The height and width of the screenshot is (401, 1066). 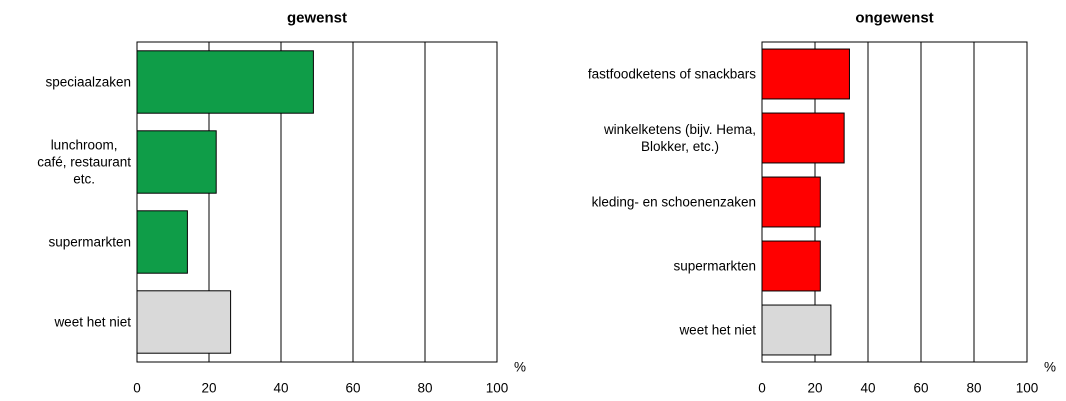 I want to click on y-tick-label: winkelketens (bijv. Hema, Blokker, etc.), so click(x=679, y=138).